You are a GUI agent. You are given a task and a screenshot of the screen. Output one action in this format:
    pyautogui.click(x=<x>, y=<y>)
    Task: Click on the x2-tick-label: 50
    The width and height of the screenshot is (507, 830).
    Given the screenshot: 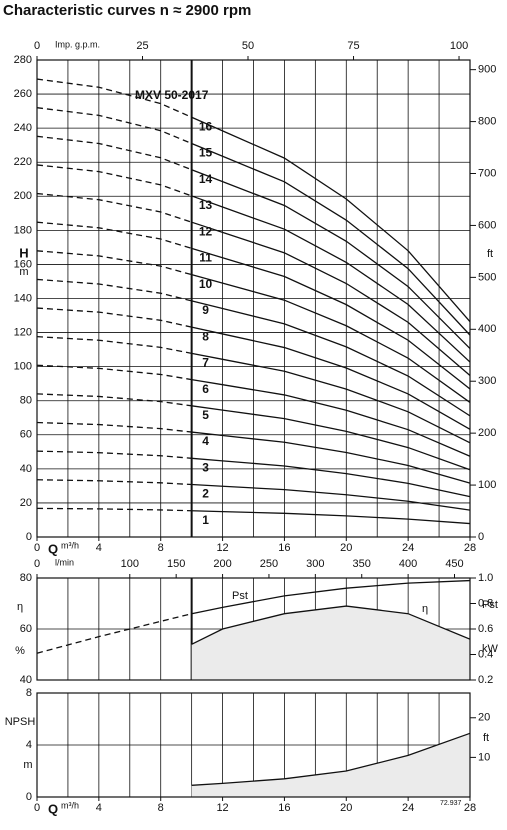 What is the action you would take?
    pyautogui.click(x=248, y=46)
    